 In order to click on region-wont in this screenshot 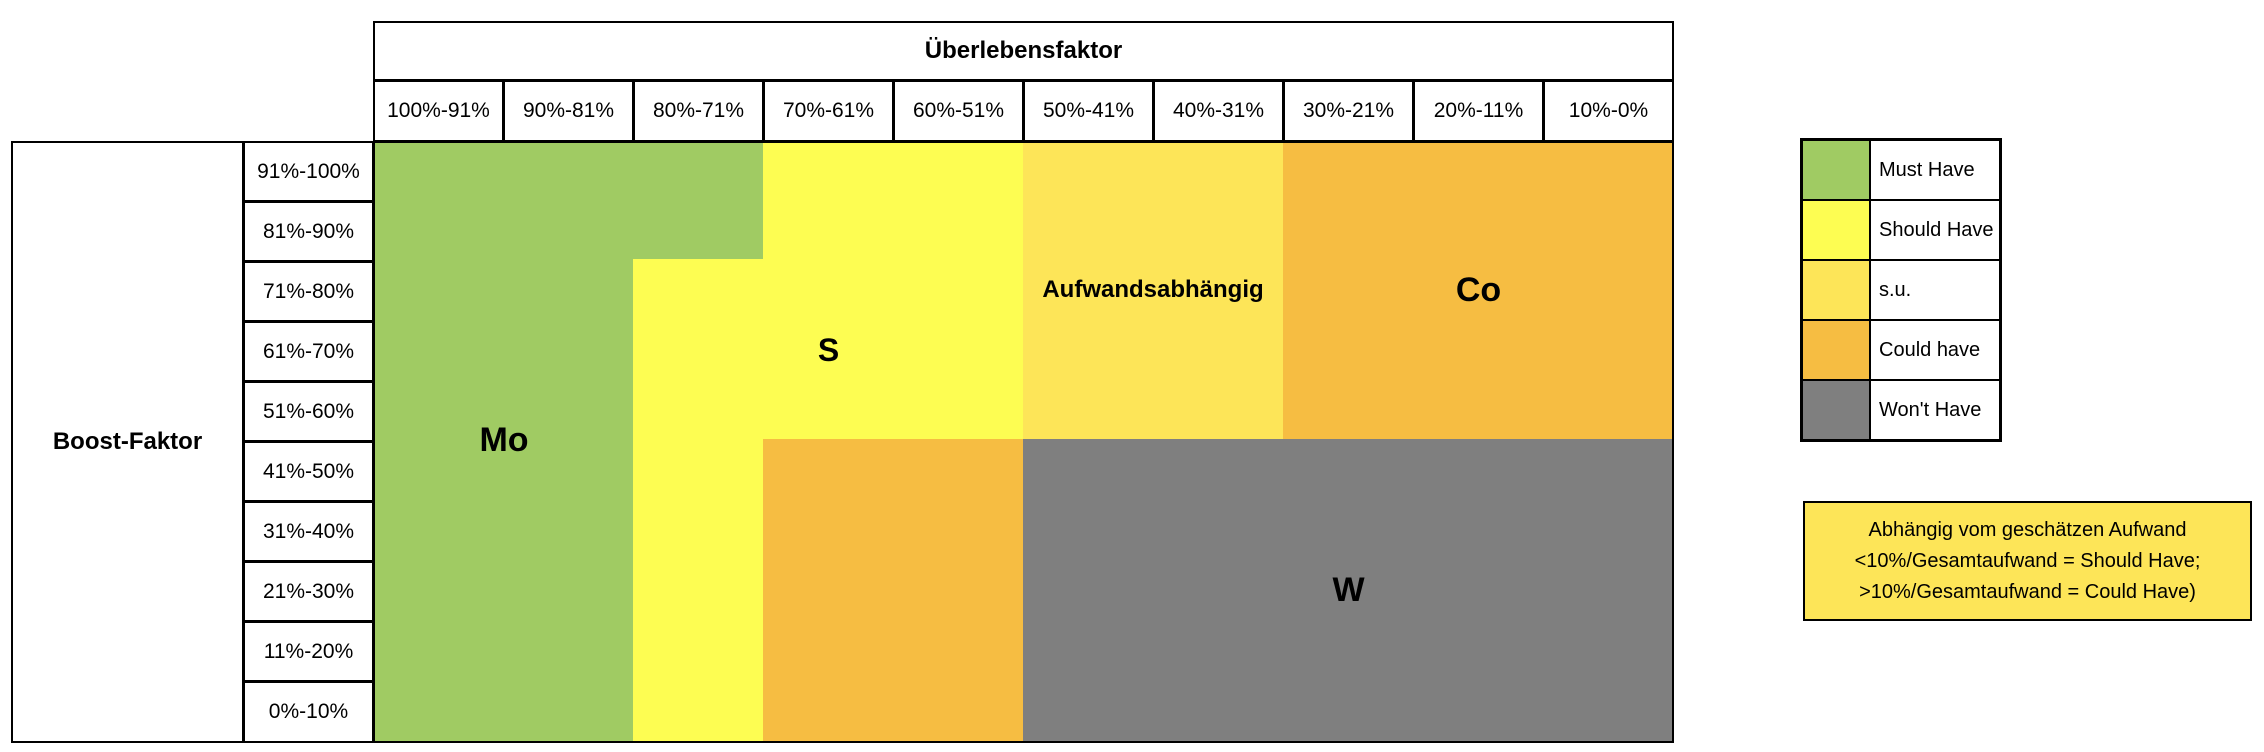, I will do `click(1348, 590)`.